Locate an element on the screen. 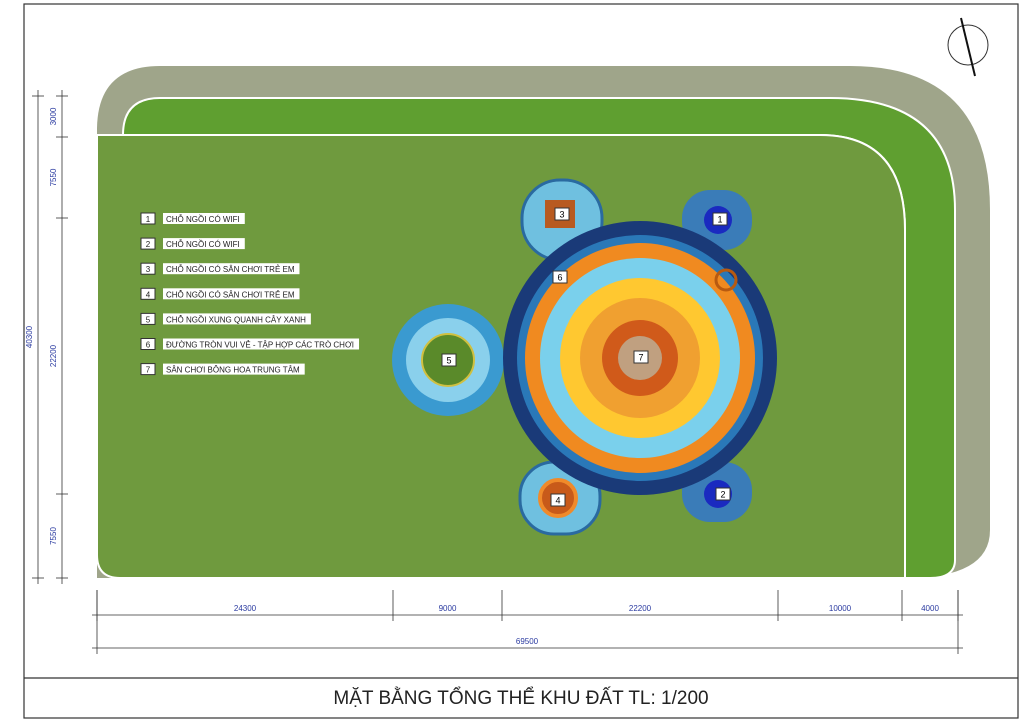 This screenshot has width=1024, height=722. marker-number: 2 is located at coordinates (722, 495).